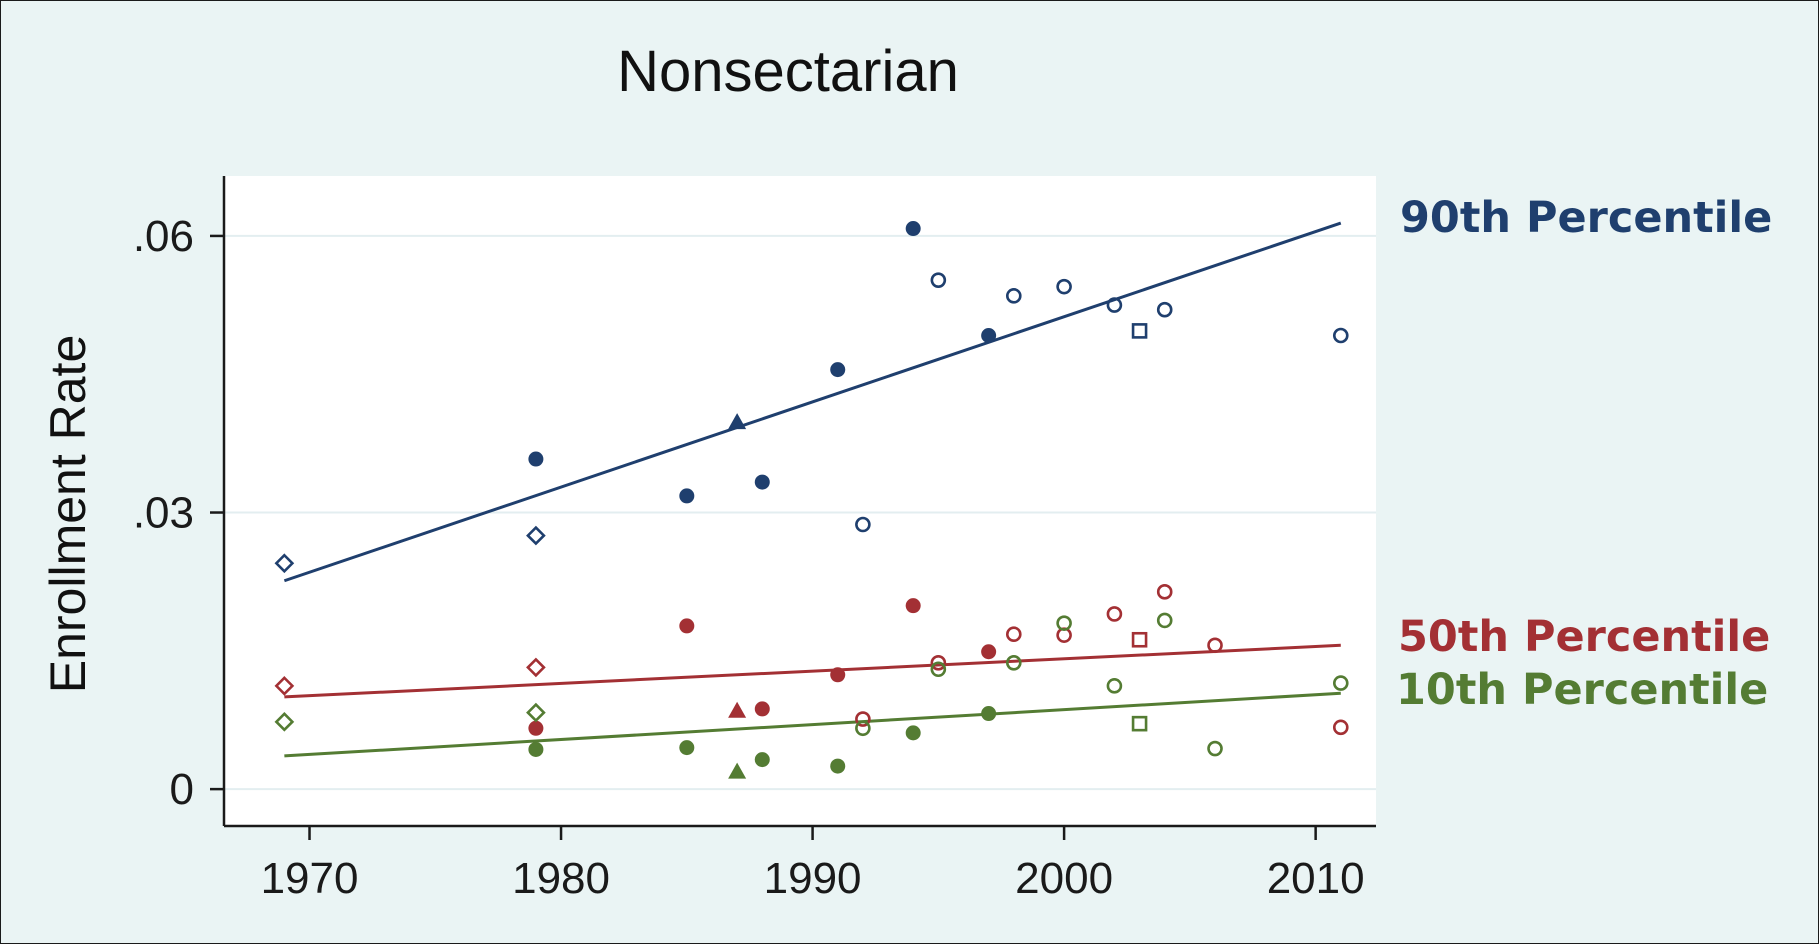 The width and height of the screenshot is (1819, 944). I want to click on x-axis-ticks: 1970 1980 1990 2000 2010, so click(813, 864).